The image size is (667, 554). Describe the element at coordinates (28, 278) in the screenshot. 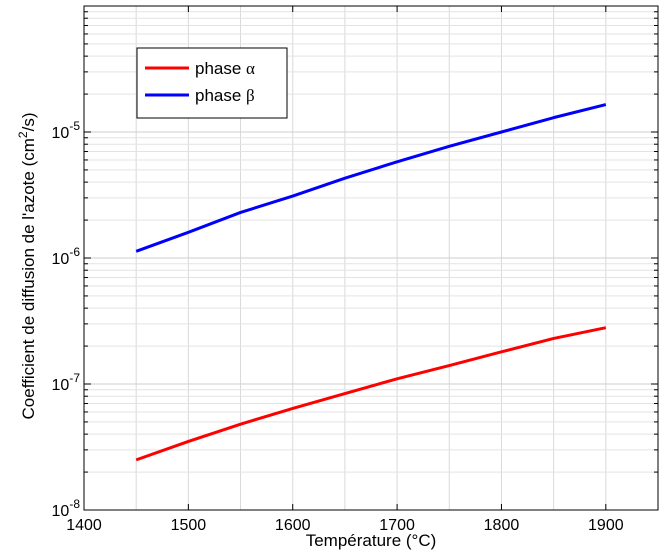

I see `y-axis-label-base: Coefficient de diffusion de l'azote (cm` at that location.